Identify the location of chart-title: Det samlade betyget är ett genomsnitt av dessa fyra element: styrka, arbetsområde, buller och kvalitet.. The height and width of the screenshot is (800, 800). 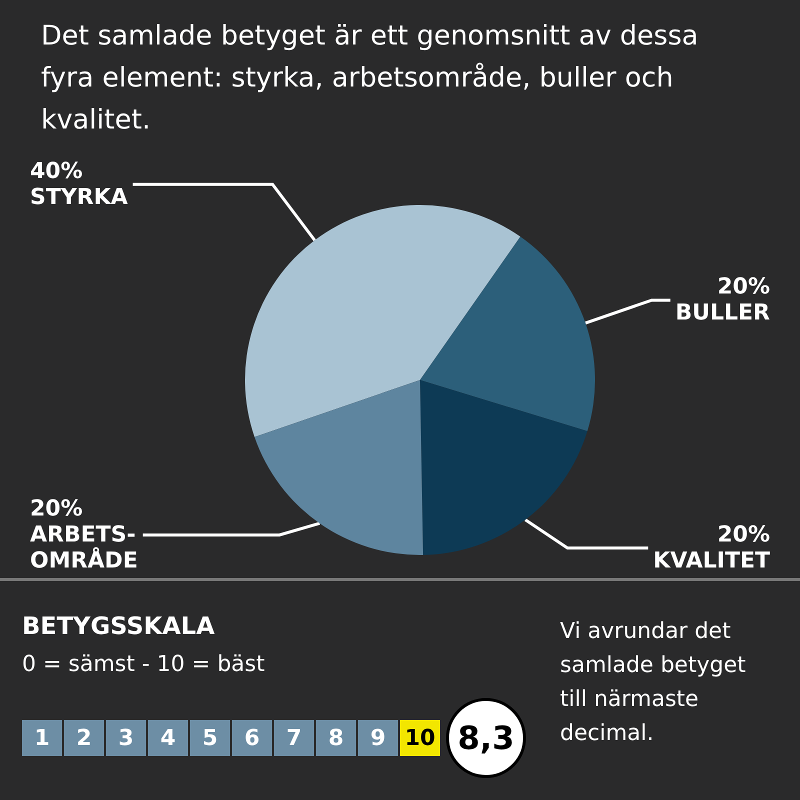
(374, 78).